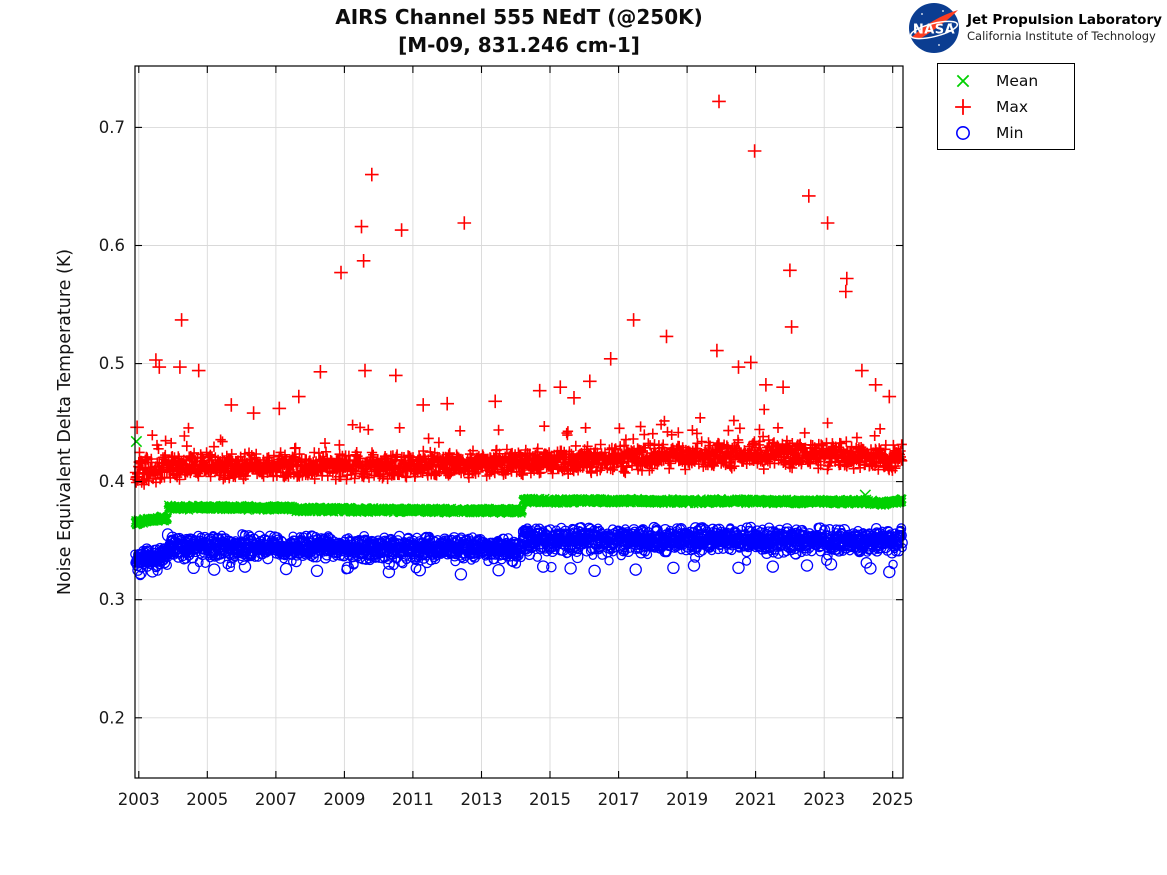  I want to click on caltech-name: California Institute of Technology, so click(1061, 36).